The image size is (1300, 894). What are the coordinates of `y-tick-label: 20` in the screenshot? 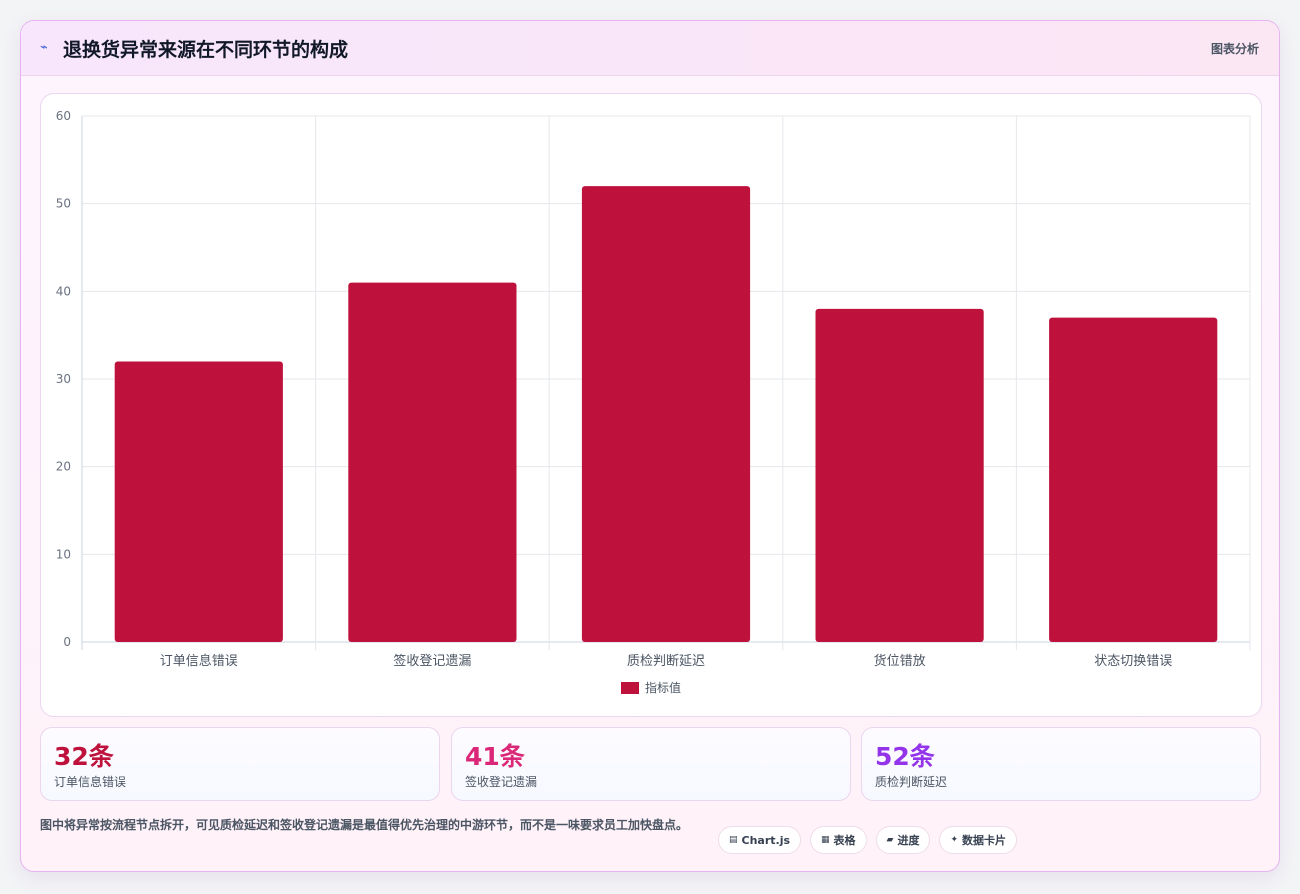 It's located at (63, 467).